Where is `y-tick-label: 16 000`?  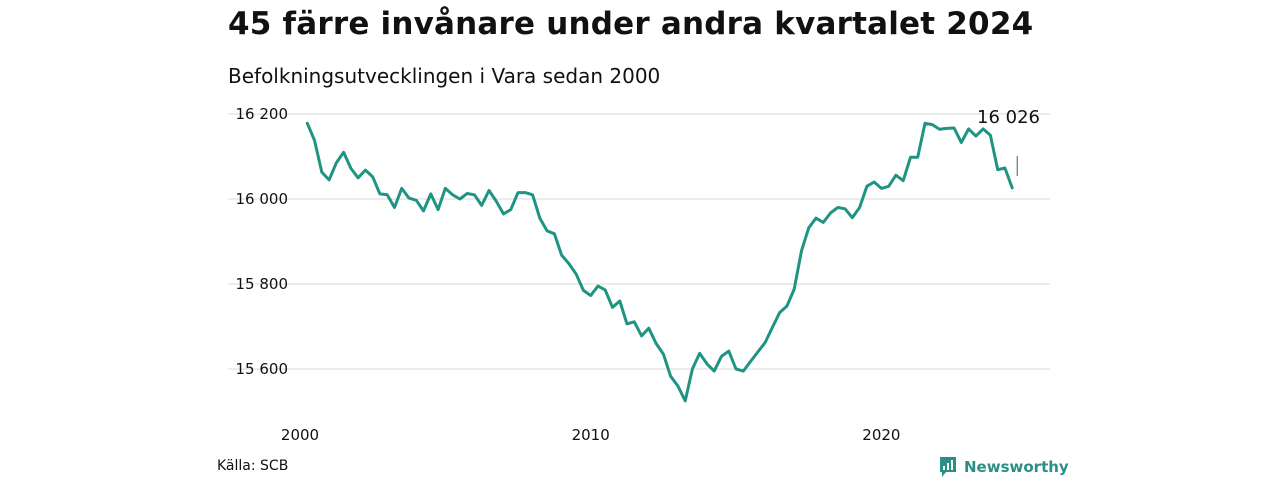
y-tick-label: 16 000 is located at coordinates (262, 199).